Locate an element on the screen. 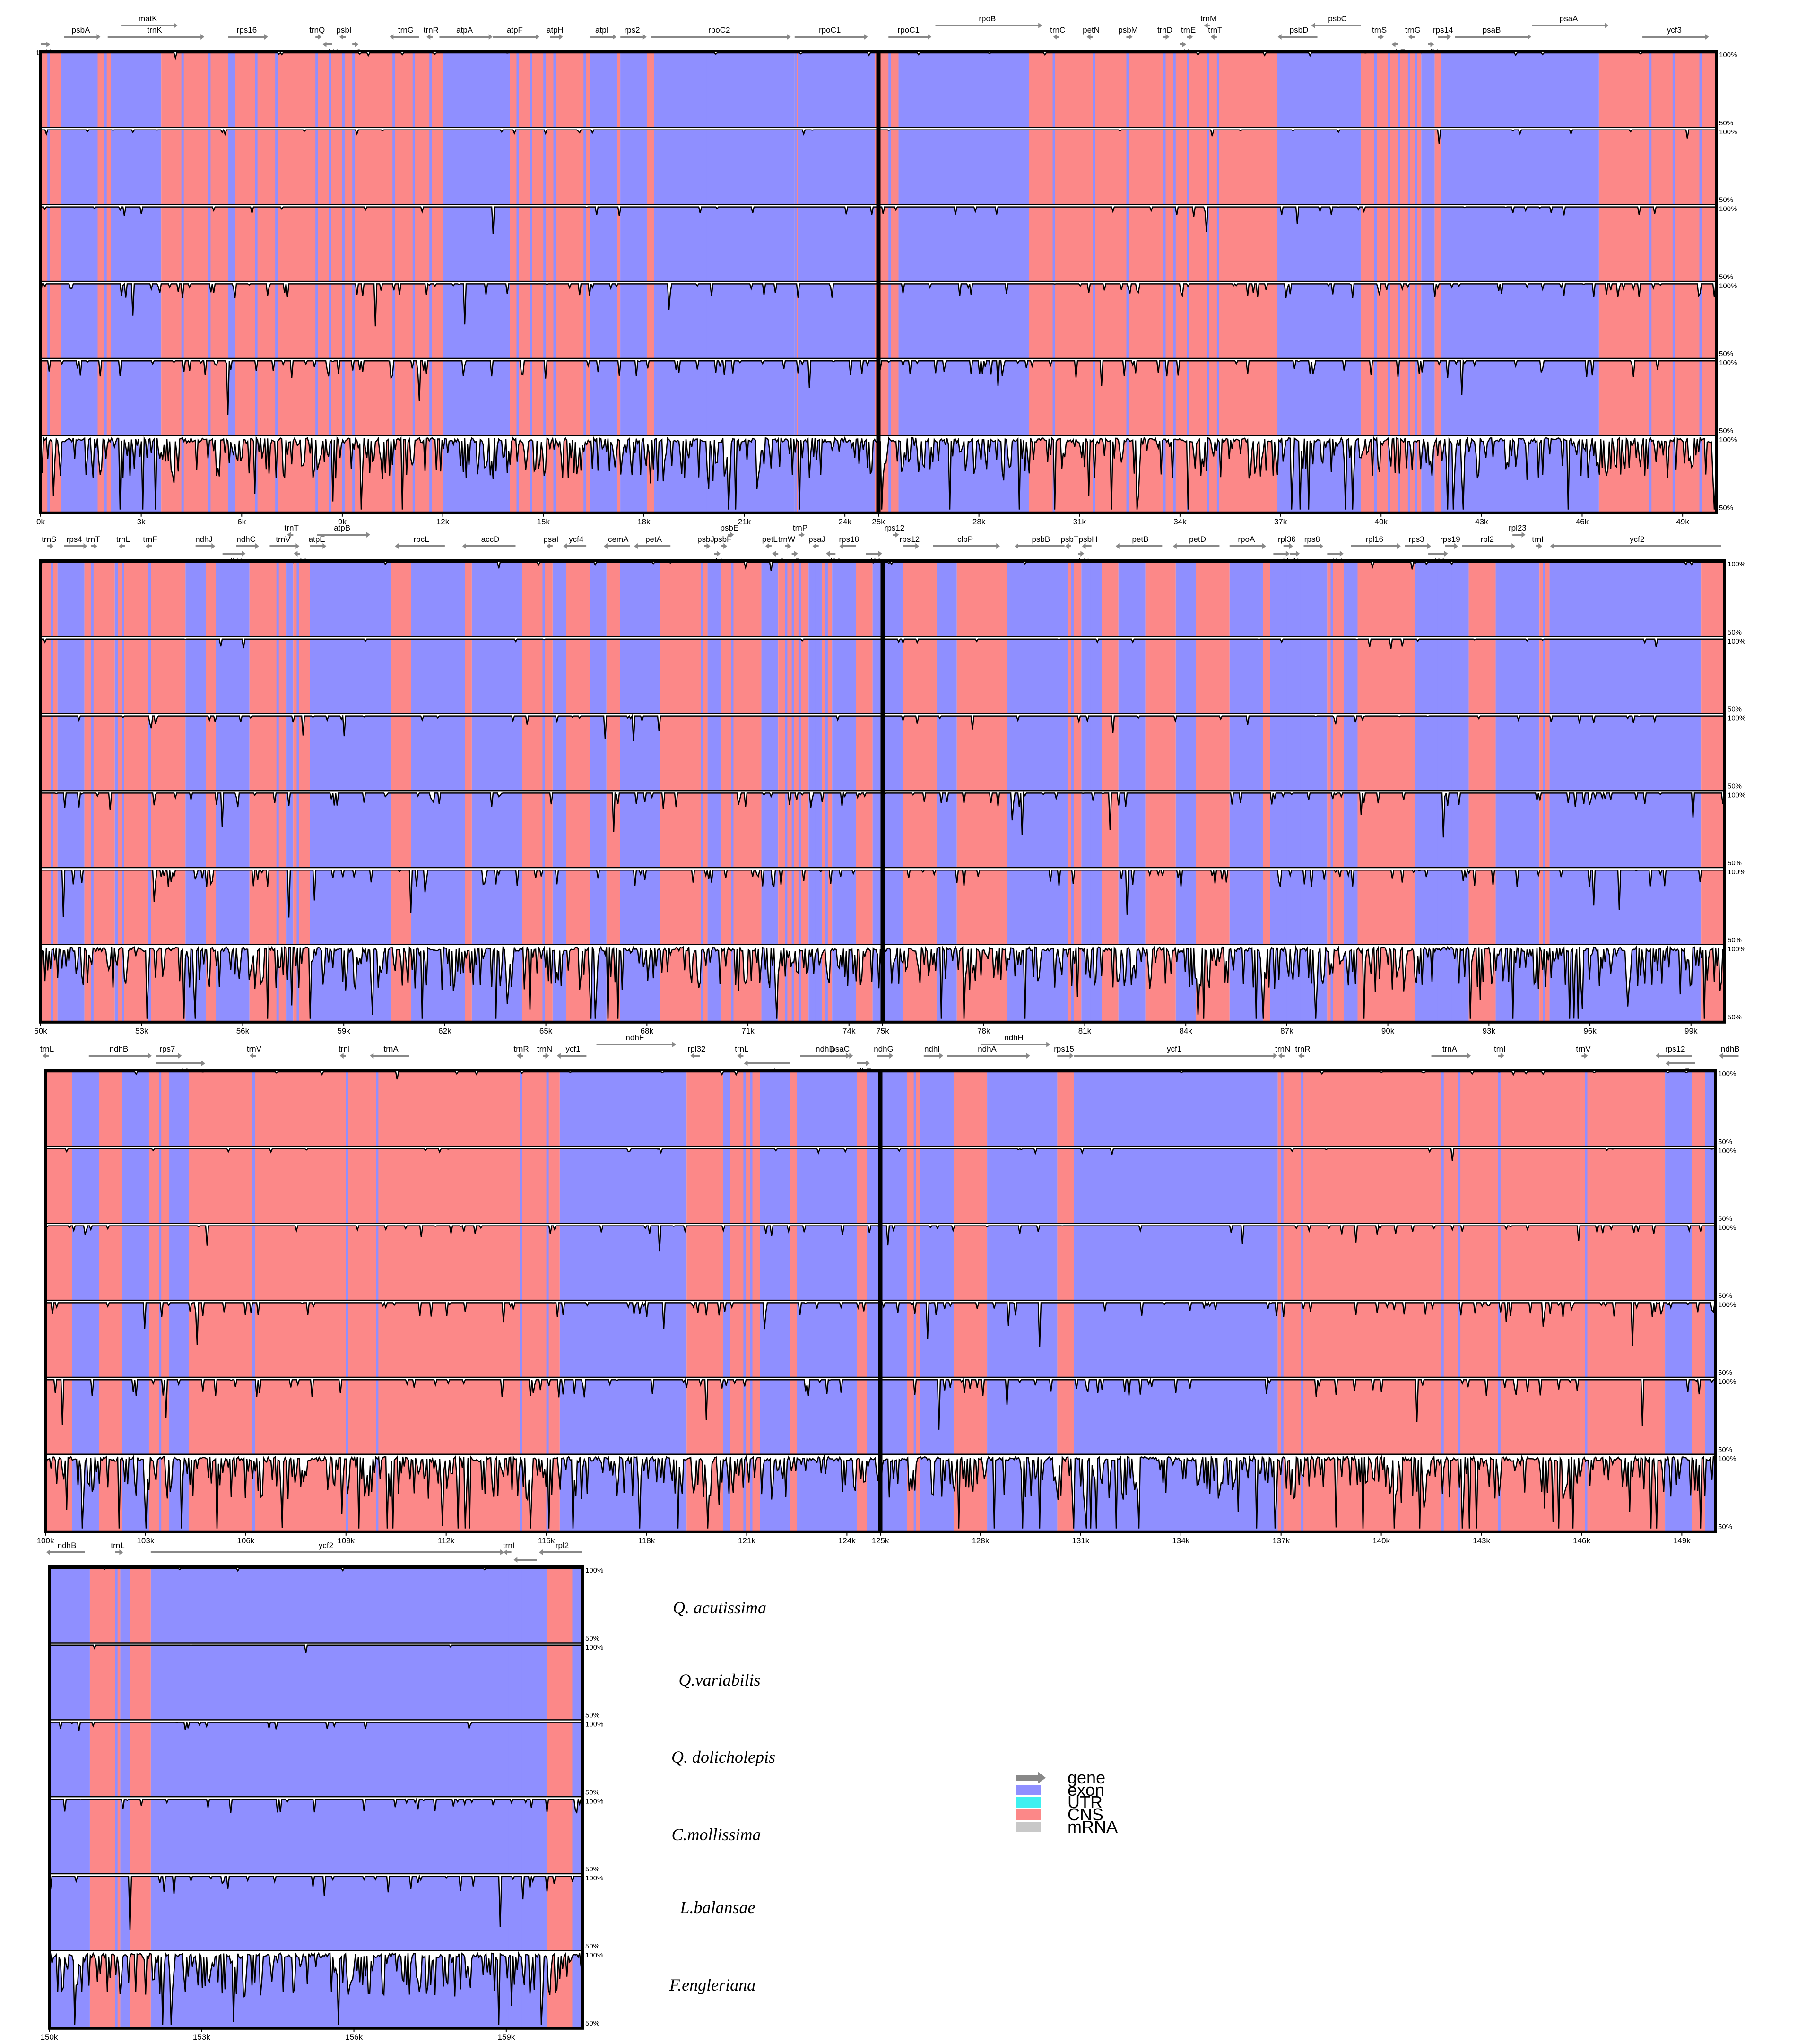  x-tick-label: 71k is located at coordinates (748, 1030).